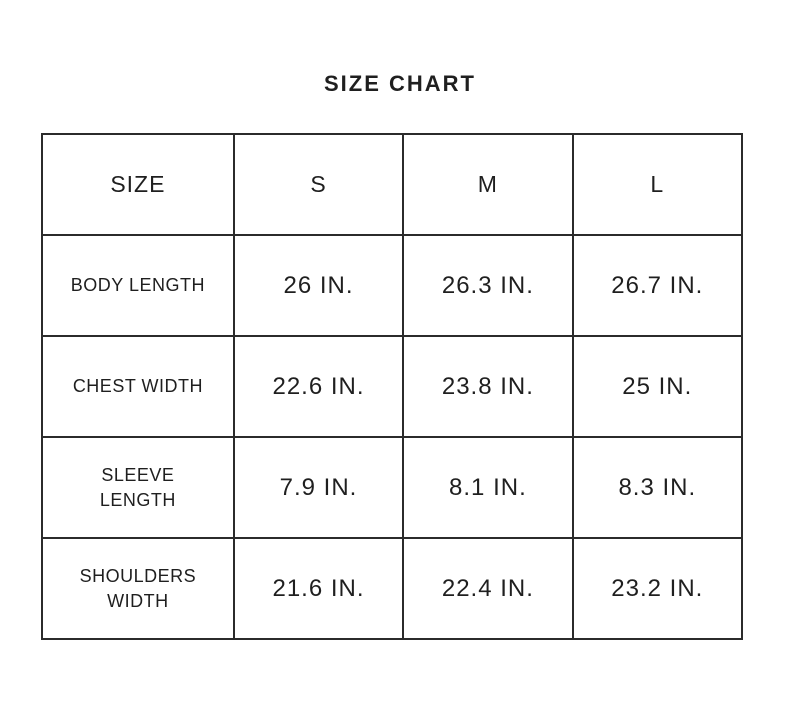 The height and width of the screenshot is (704, 800). I want to click on header-cell-size: SIZE, so click(138, 184).